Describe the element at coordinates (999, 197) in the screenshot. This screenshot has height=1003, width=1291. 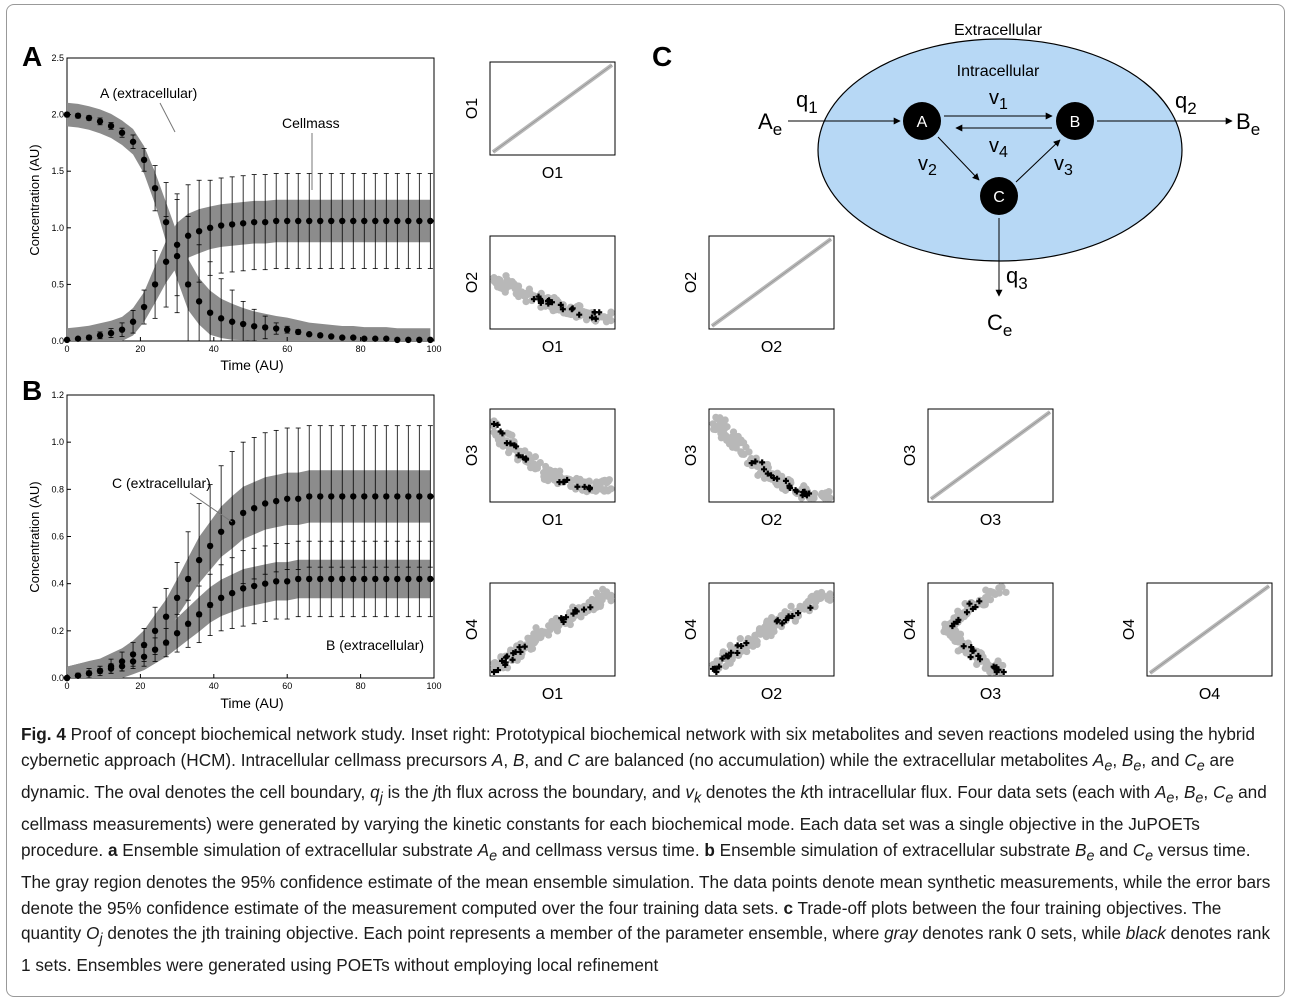
I see `node-c-label: C` at that location.